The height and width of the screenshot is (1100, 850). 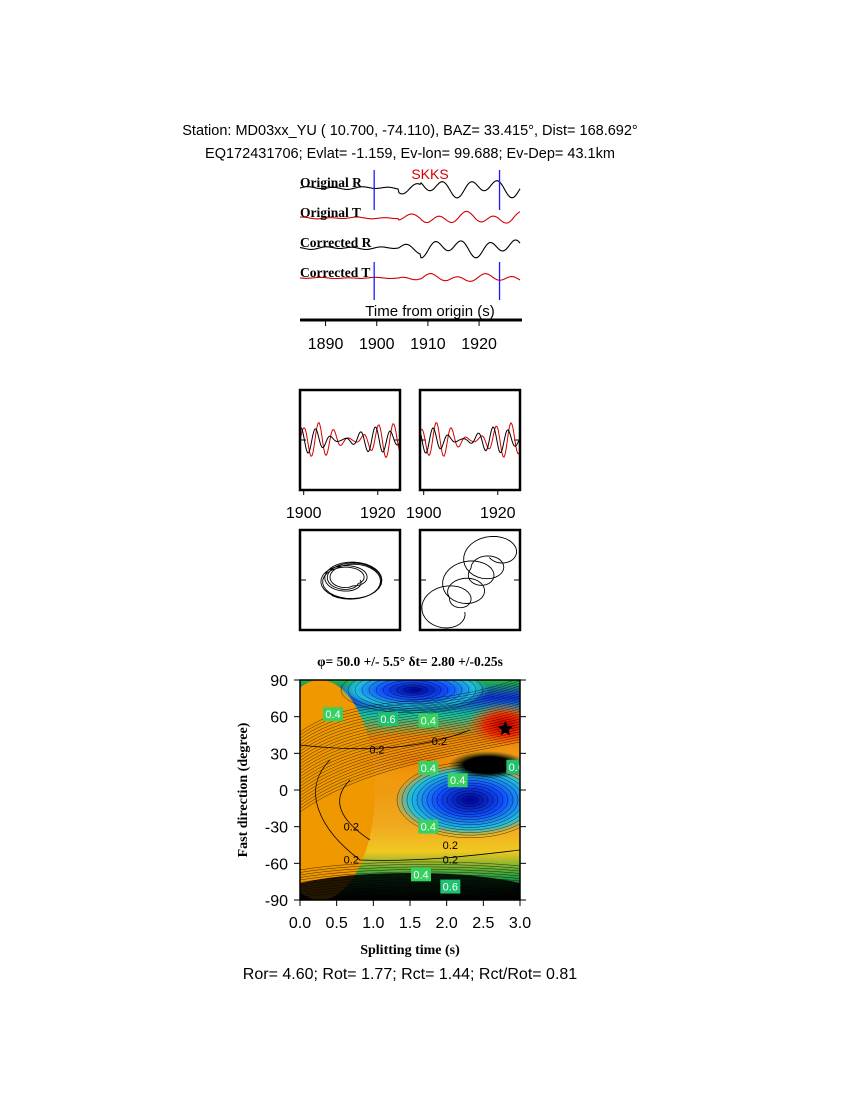 I want to click on waveform-traces, so click(x=410, y=231).